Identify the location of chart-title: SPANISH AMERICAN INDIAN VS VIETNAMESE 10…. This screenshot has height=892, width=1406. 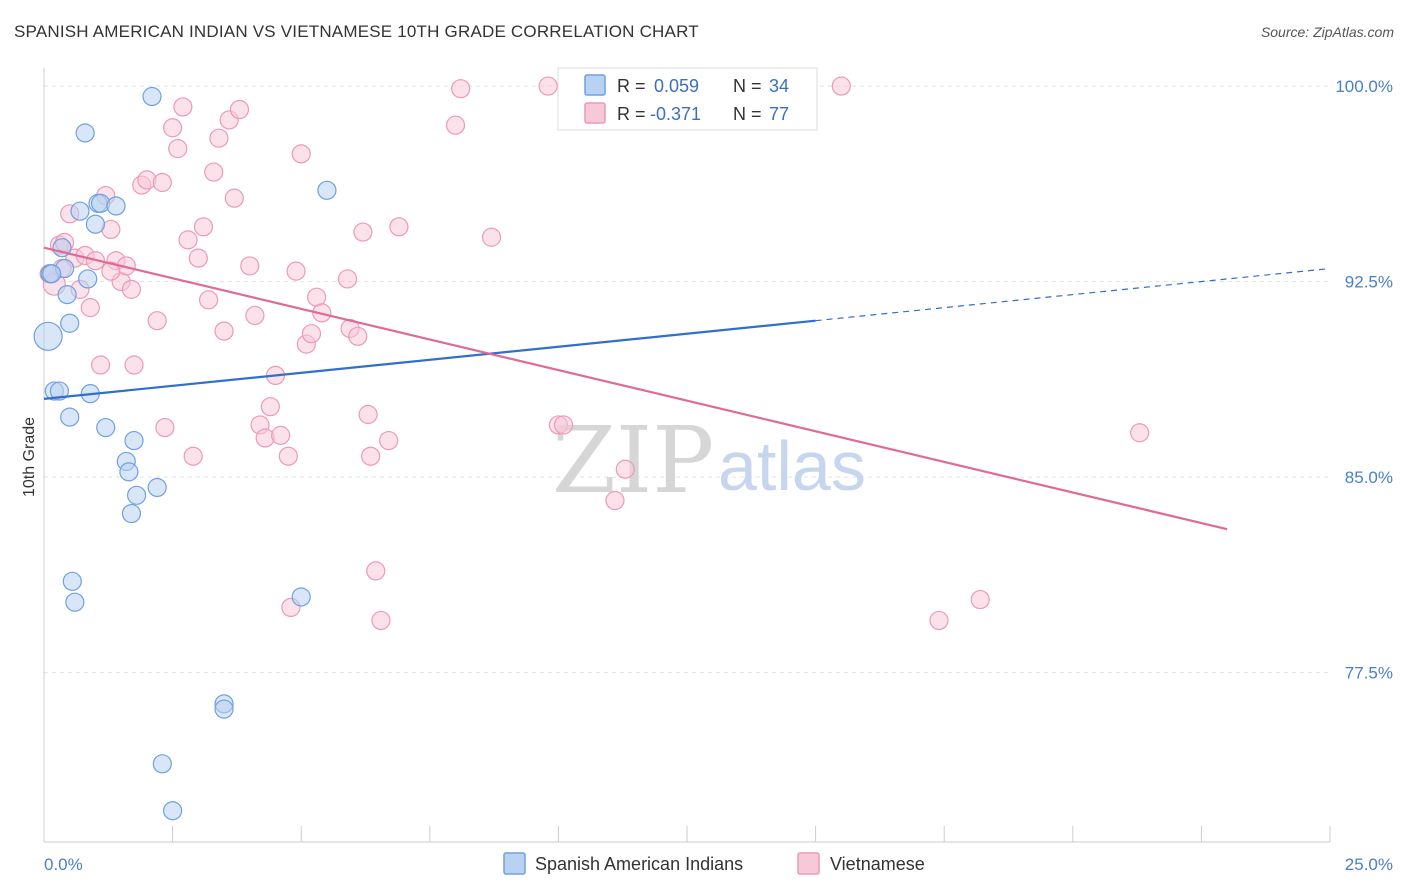
(356, 31).